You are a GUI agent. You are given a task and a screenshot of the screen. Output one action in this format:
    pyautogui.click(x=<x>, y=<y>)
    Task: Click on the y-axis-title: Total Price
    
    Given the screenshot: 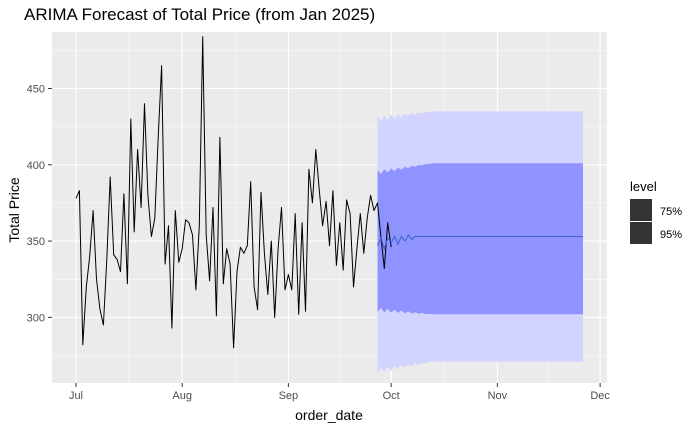 What is the action you would take?
    pyautogui.click(x=14, y=210)
    